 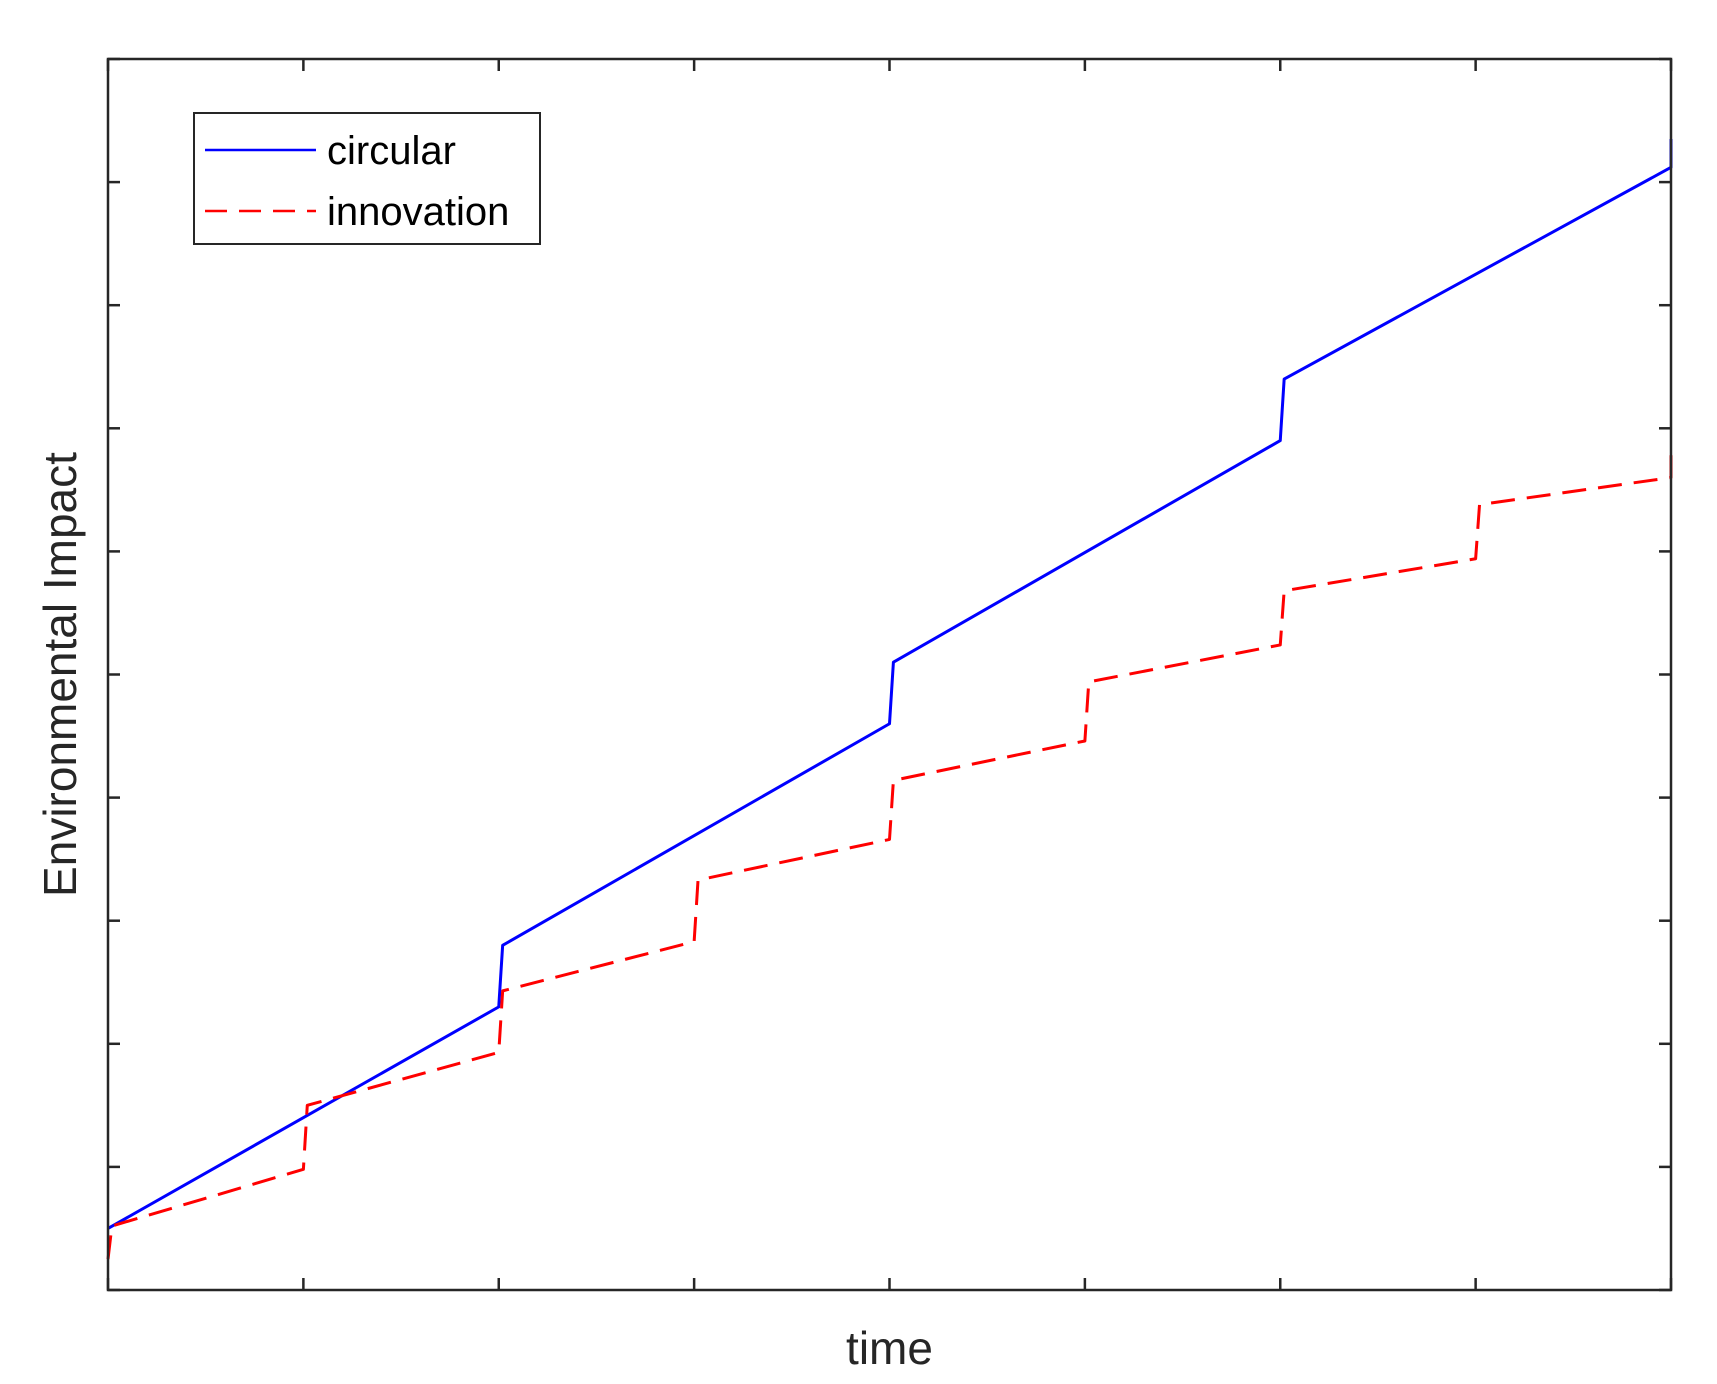 I want to click on y-axis-label: Environmental Impact, so click(x=60, y=674).